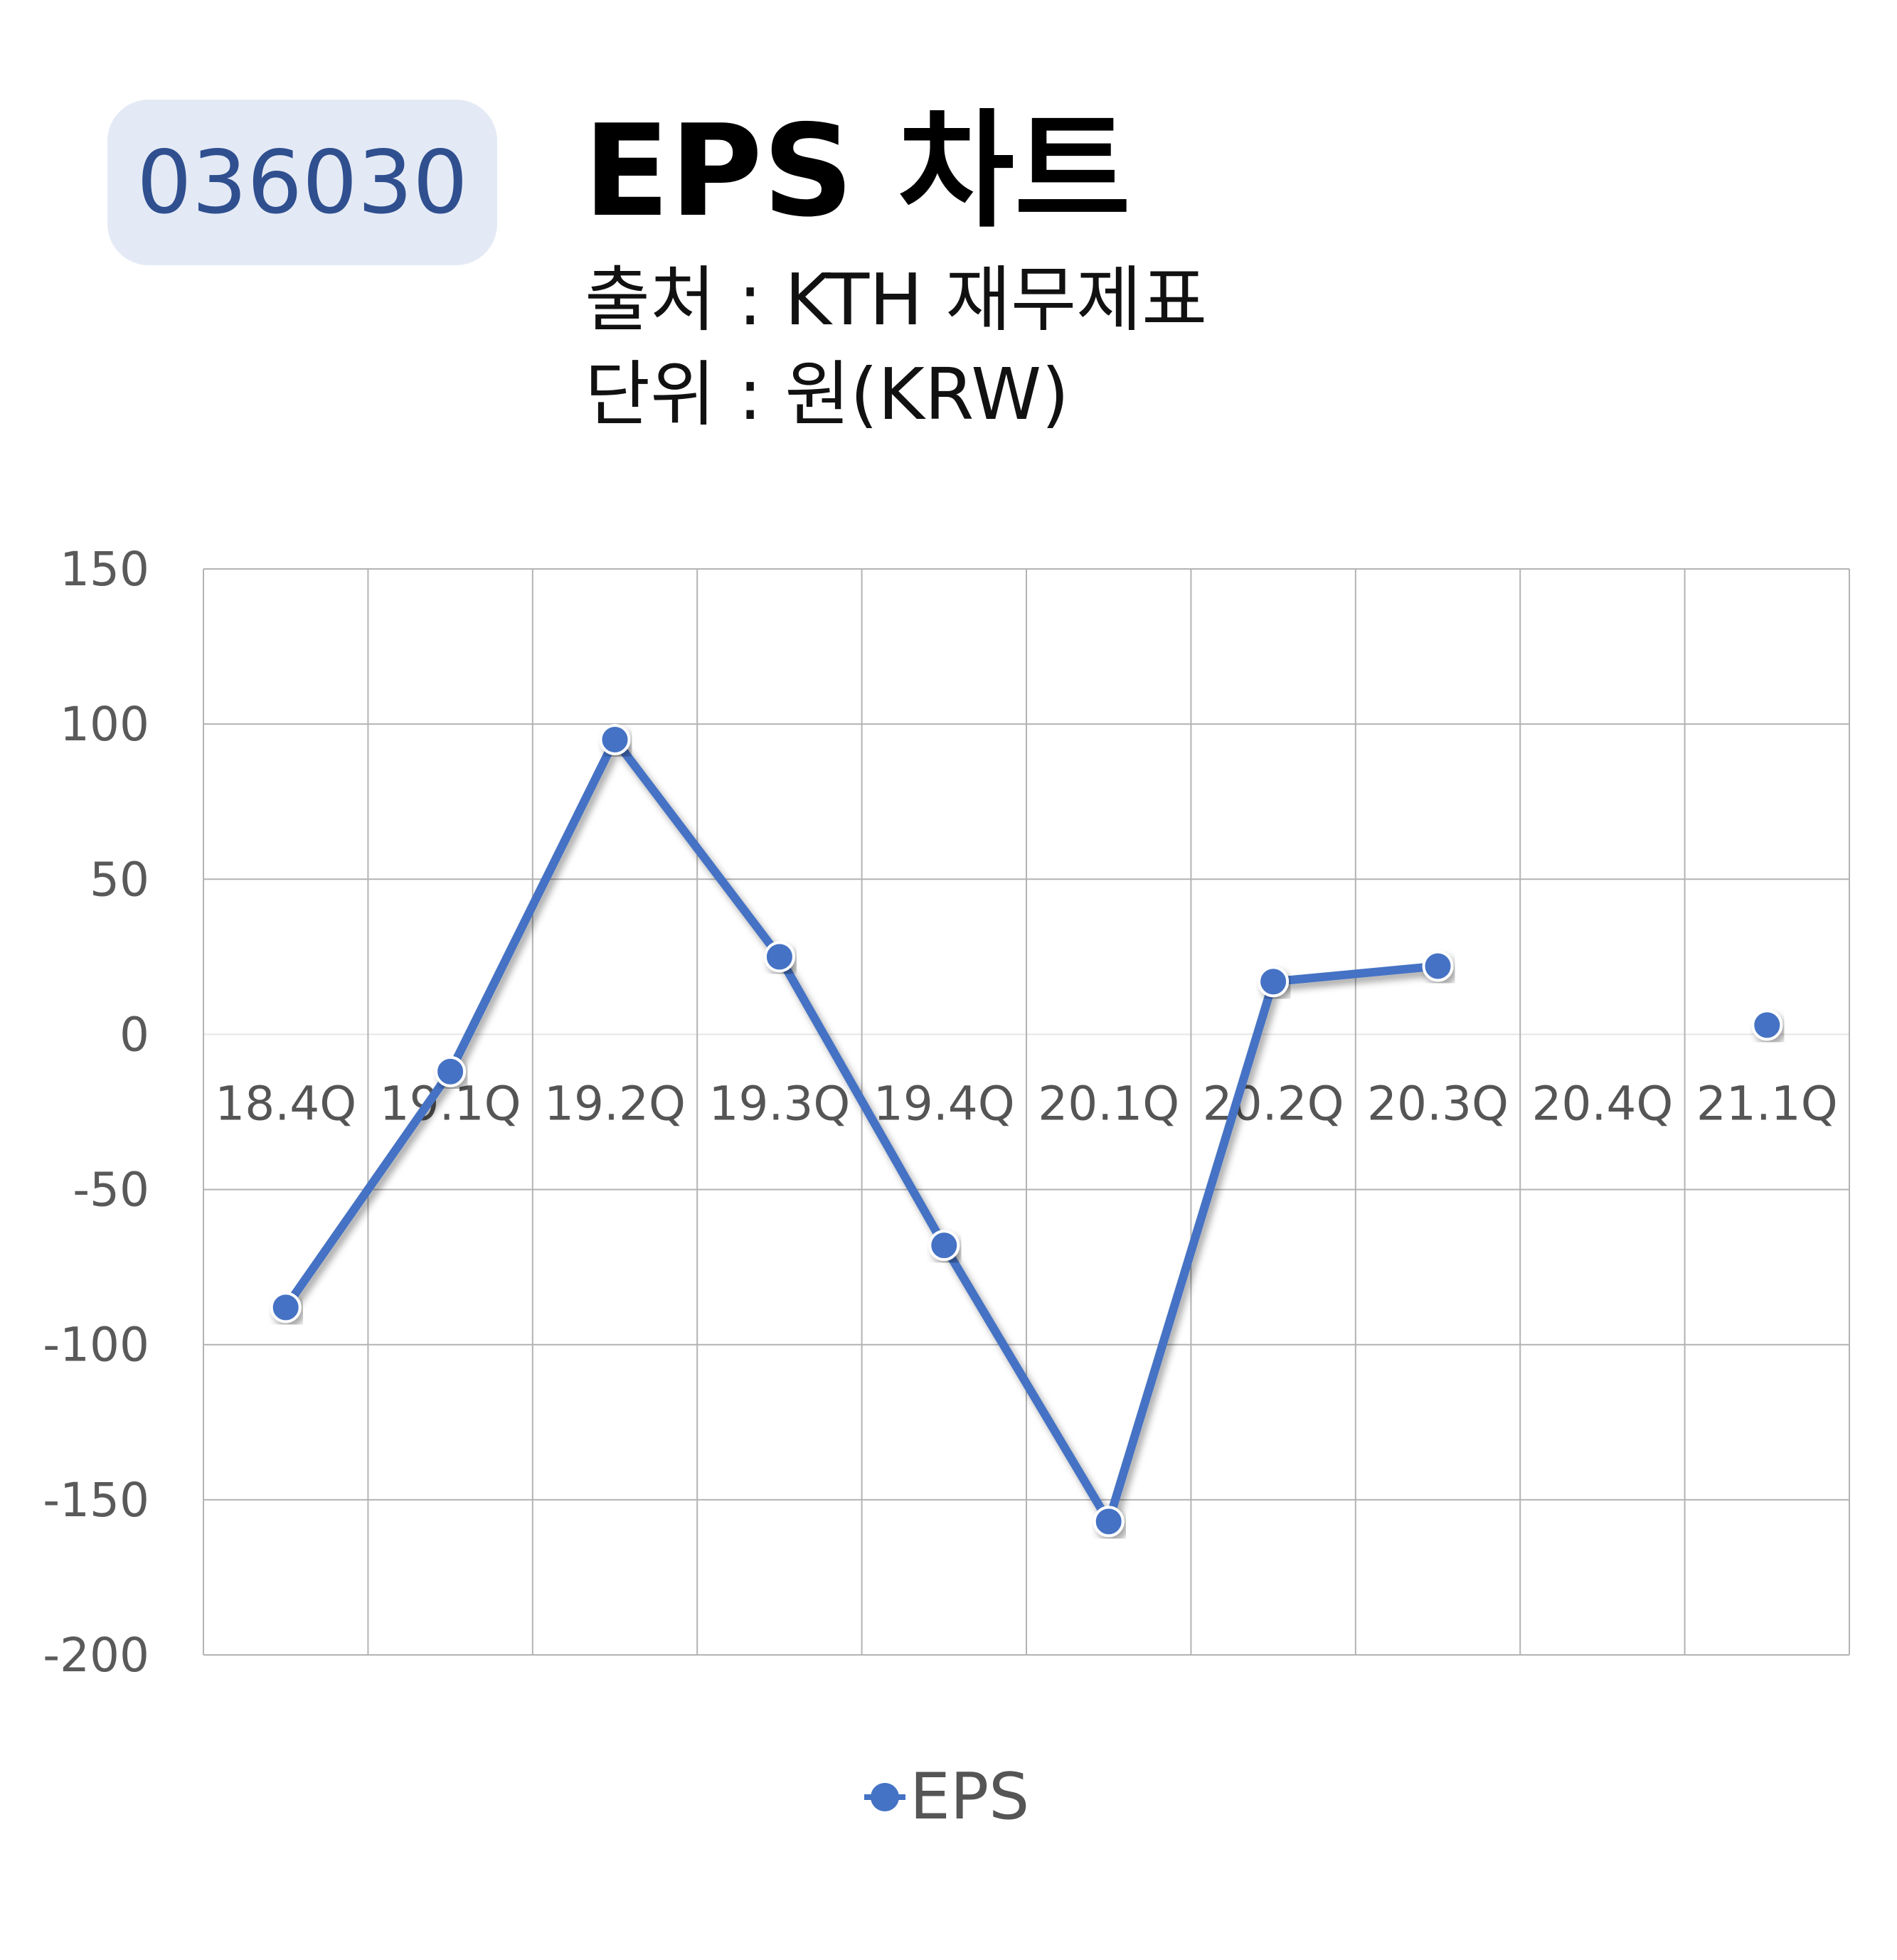 The image size is (1897, 1960). I want to click on x-tick-label: 20.4Q, so click(1602, 1103).